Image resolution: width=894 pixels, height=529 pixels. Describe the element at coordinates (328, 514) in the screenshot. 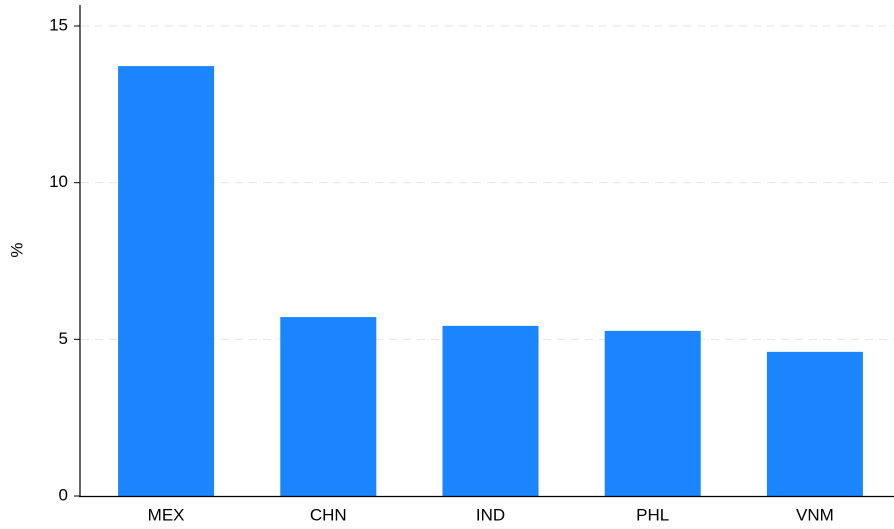

I see `x-tick-label: CHN` at that location.